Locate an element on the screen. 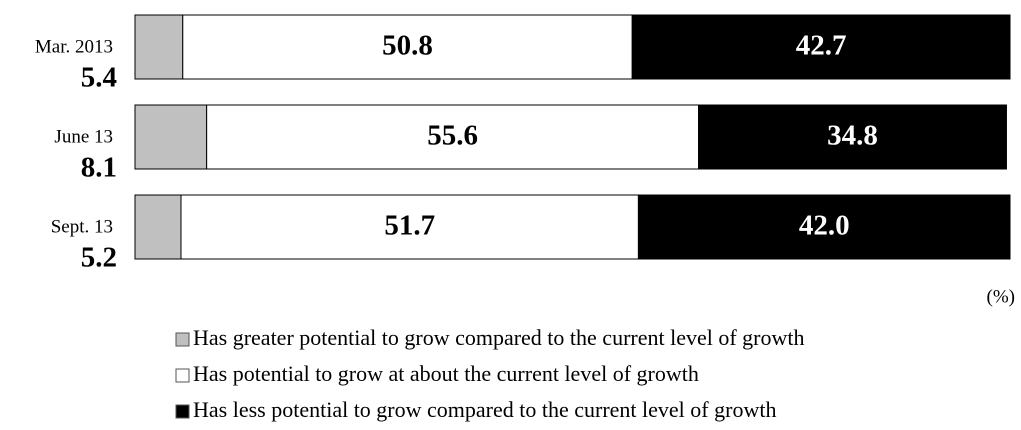 Image resolution: width=1021 pixels, height=430 pixels. value-label: 5.2 is located at coordinates (99, 258).